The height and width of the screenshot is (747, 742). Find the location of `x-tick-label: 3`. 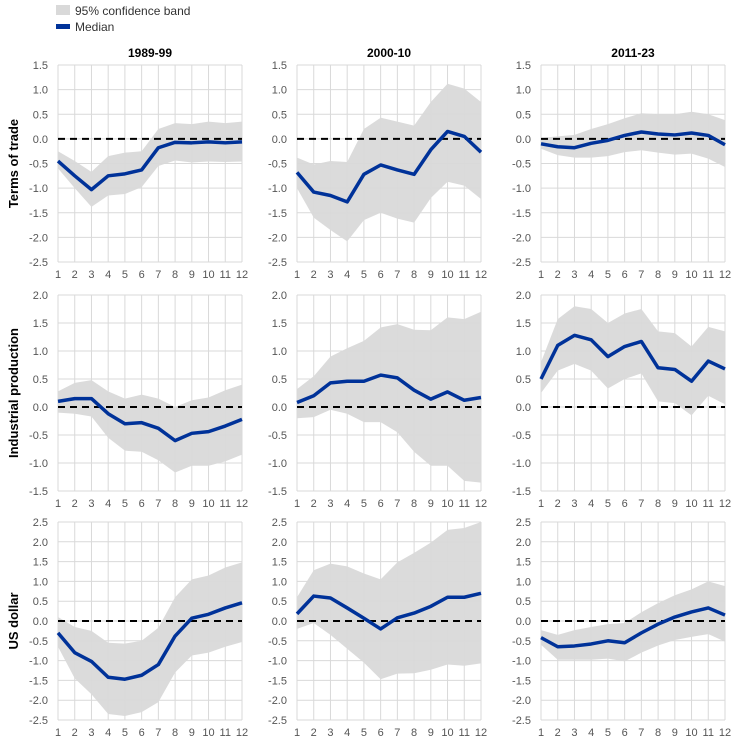

x-tick-label: 3 is located at coordinates (330, 733).